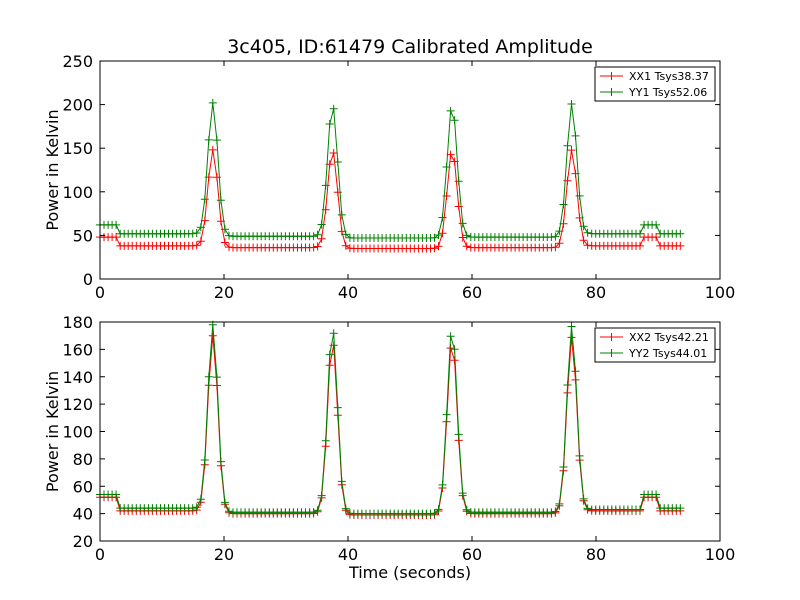 This screenshot has width=800, height=600. I want to click on y-tick-label: 180, so click(77, 322).